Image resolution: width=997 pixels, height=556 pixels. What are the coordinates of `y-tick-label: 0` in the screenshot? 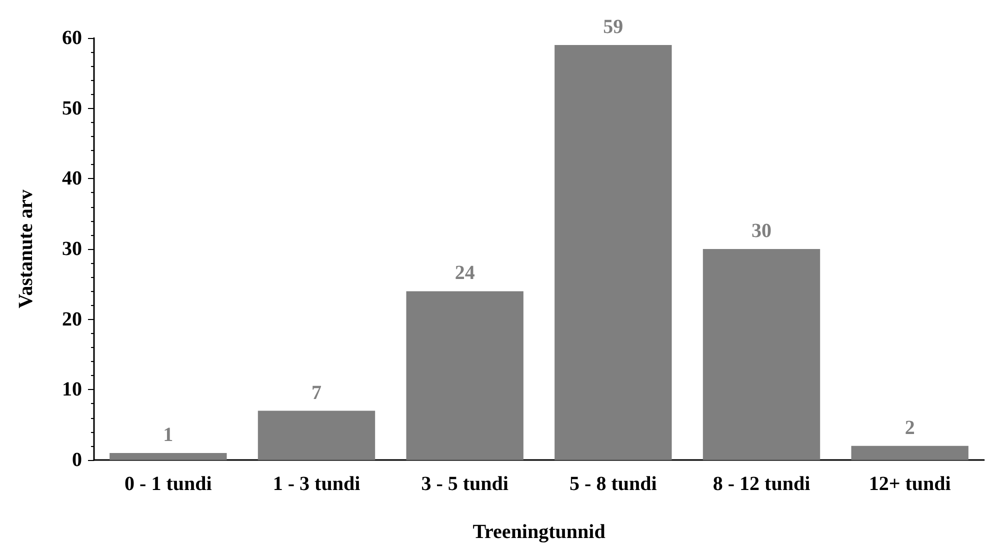 It's located at (77, 460).